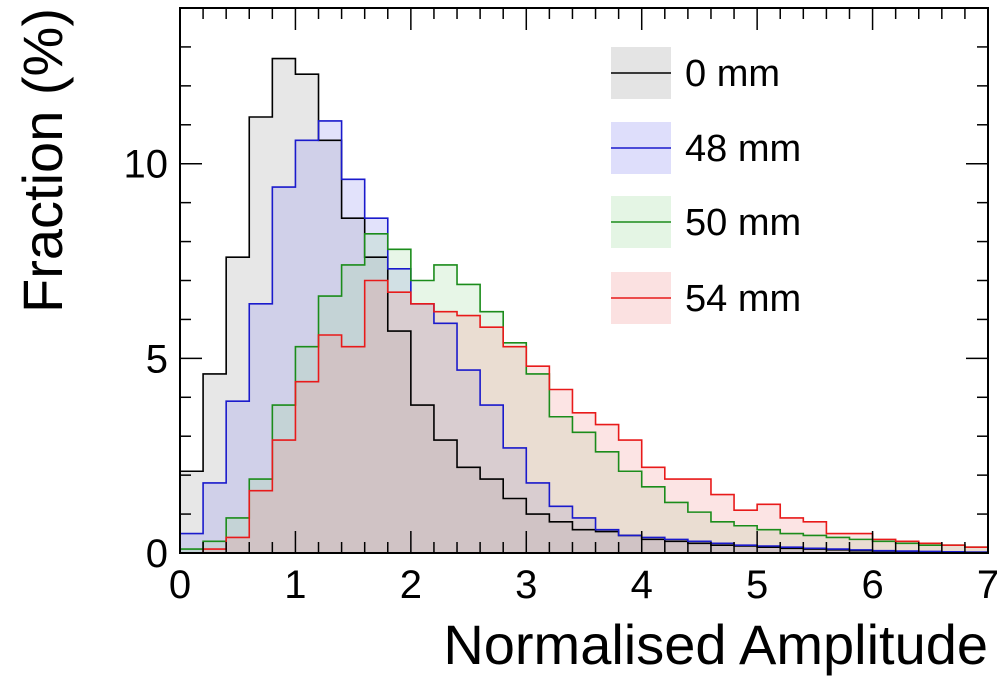  What do you see at coordinates (706, 185) in the screenshot?
I see `legend: 0 mm 48 mm 50 mm 54 mm` at bounding box center [706, 185].